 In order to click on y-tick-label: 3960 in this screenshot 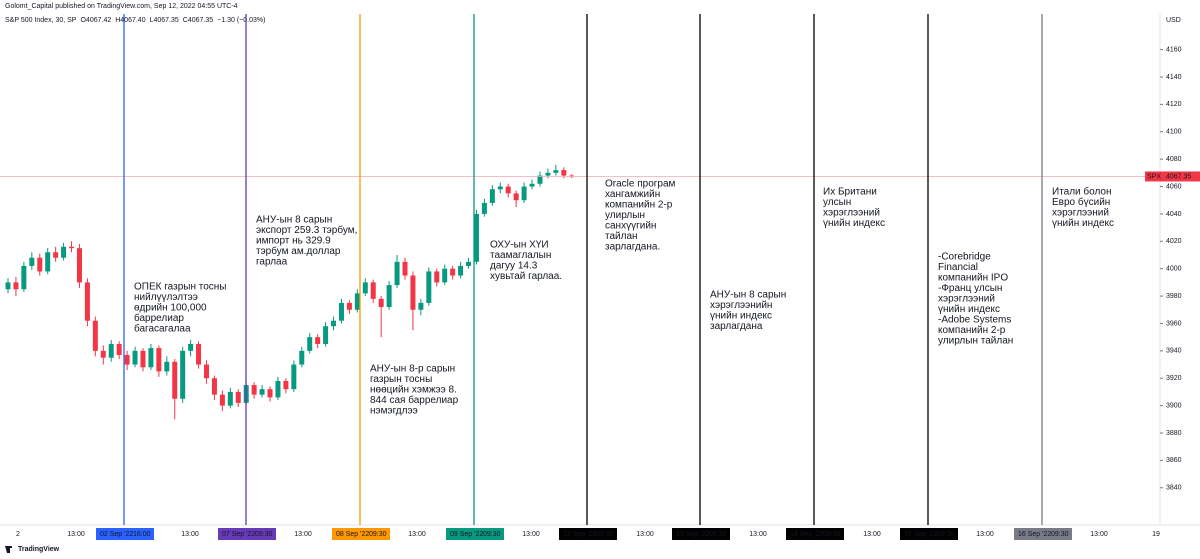, I will do `click(1174, 323)`.